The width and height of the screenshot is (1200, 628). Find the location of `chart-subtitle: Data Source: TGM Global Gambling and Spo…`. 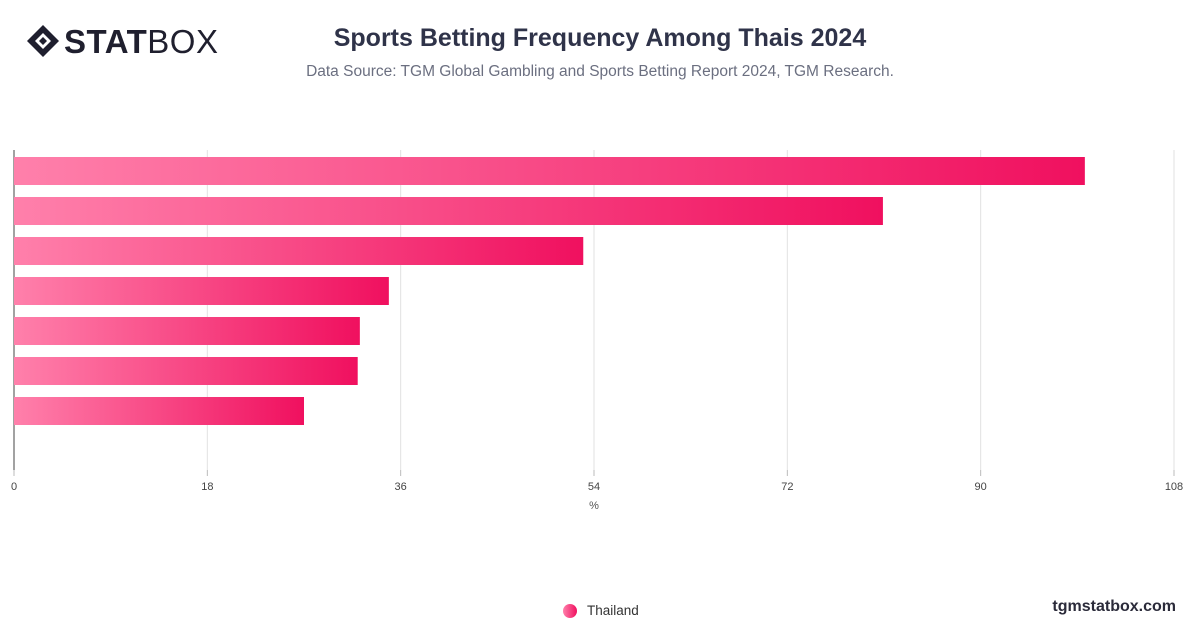

chart-subtitle: Data Source: TGM Global Gambling and Spo… is located at coordinates (600, 71).